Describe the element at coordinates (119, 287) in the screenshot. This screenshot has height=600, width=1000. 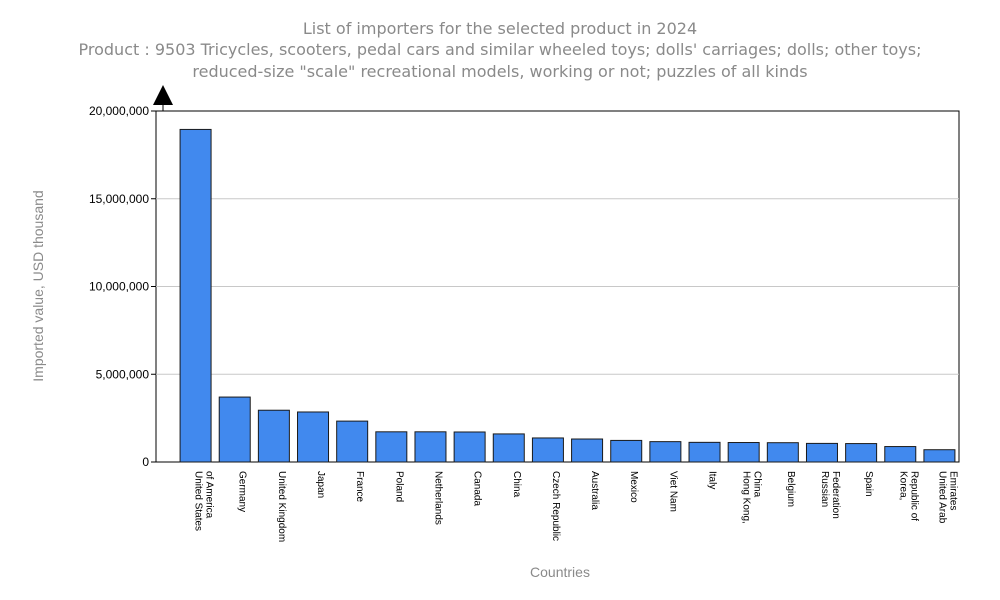
I see `y-tick-label: 10,000,000` at that location.